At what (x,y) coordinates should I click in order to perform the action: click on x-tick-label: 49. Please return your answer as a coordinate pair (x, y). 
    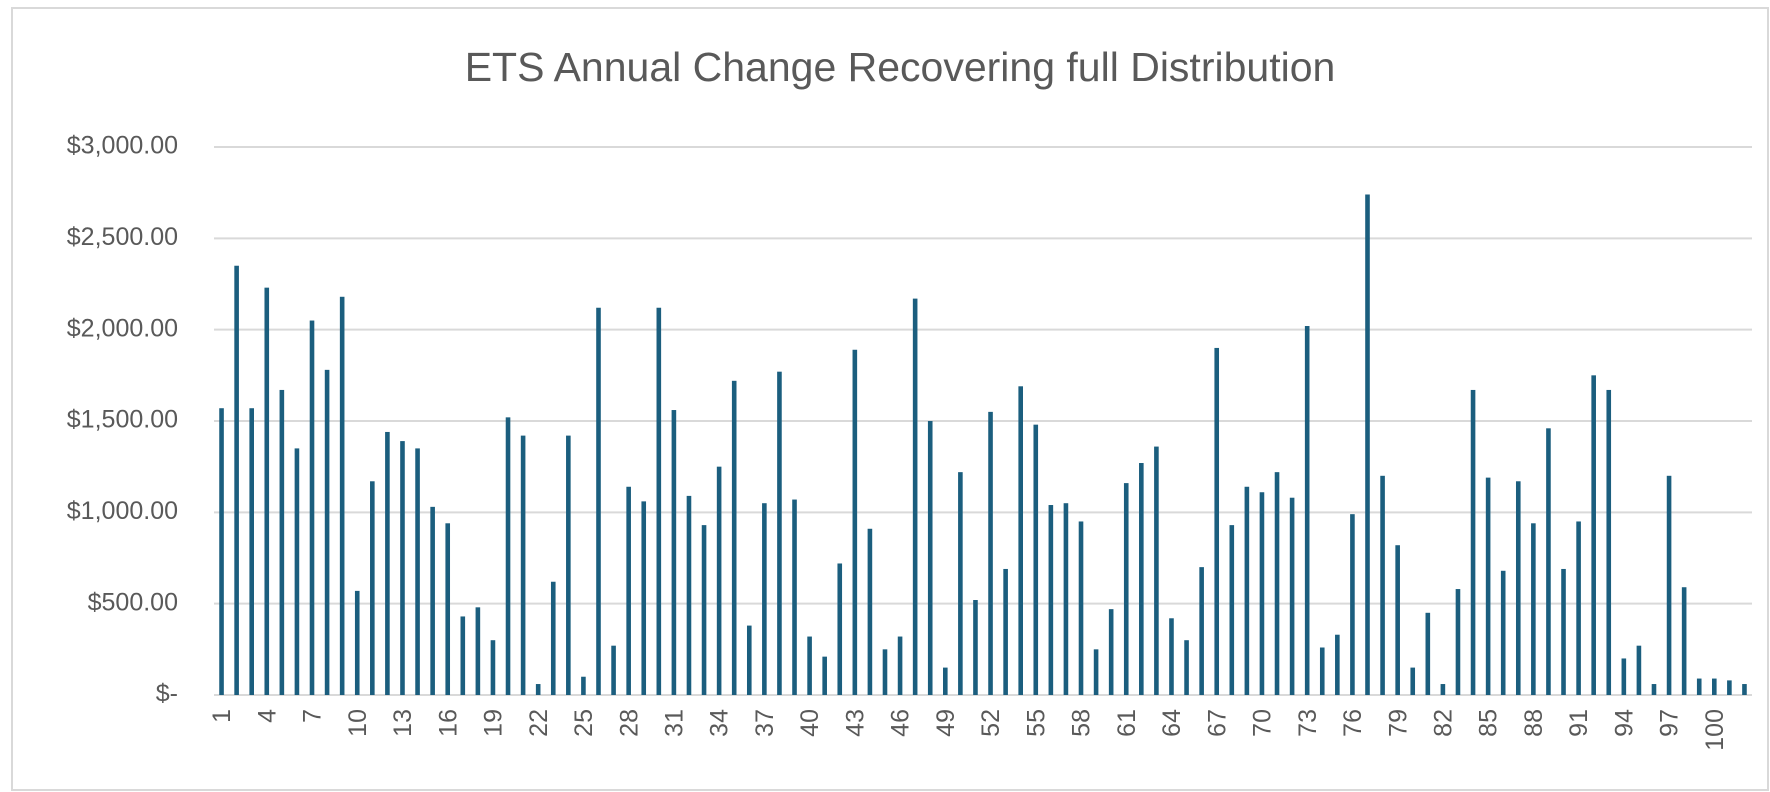
    Looking at the image, I should click on (946, 723).